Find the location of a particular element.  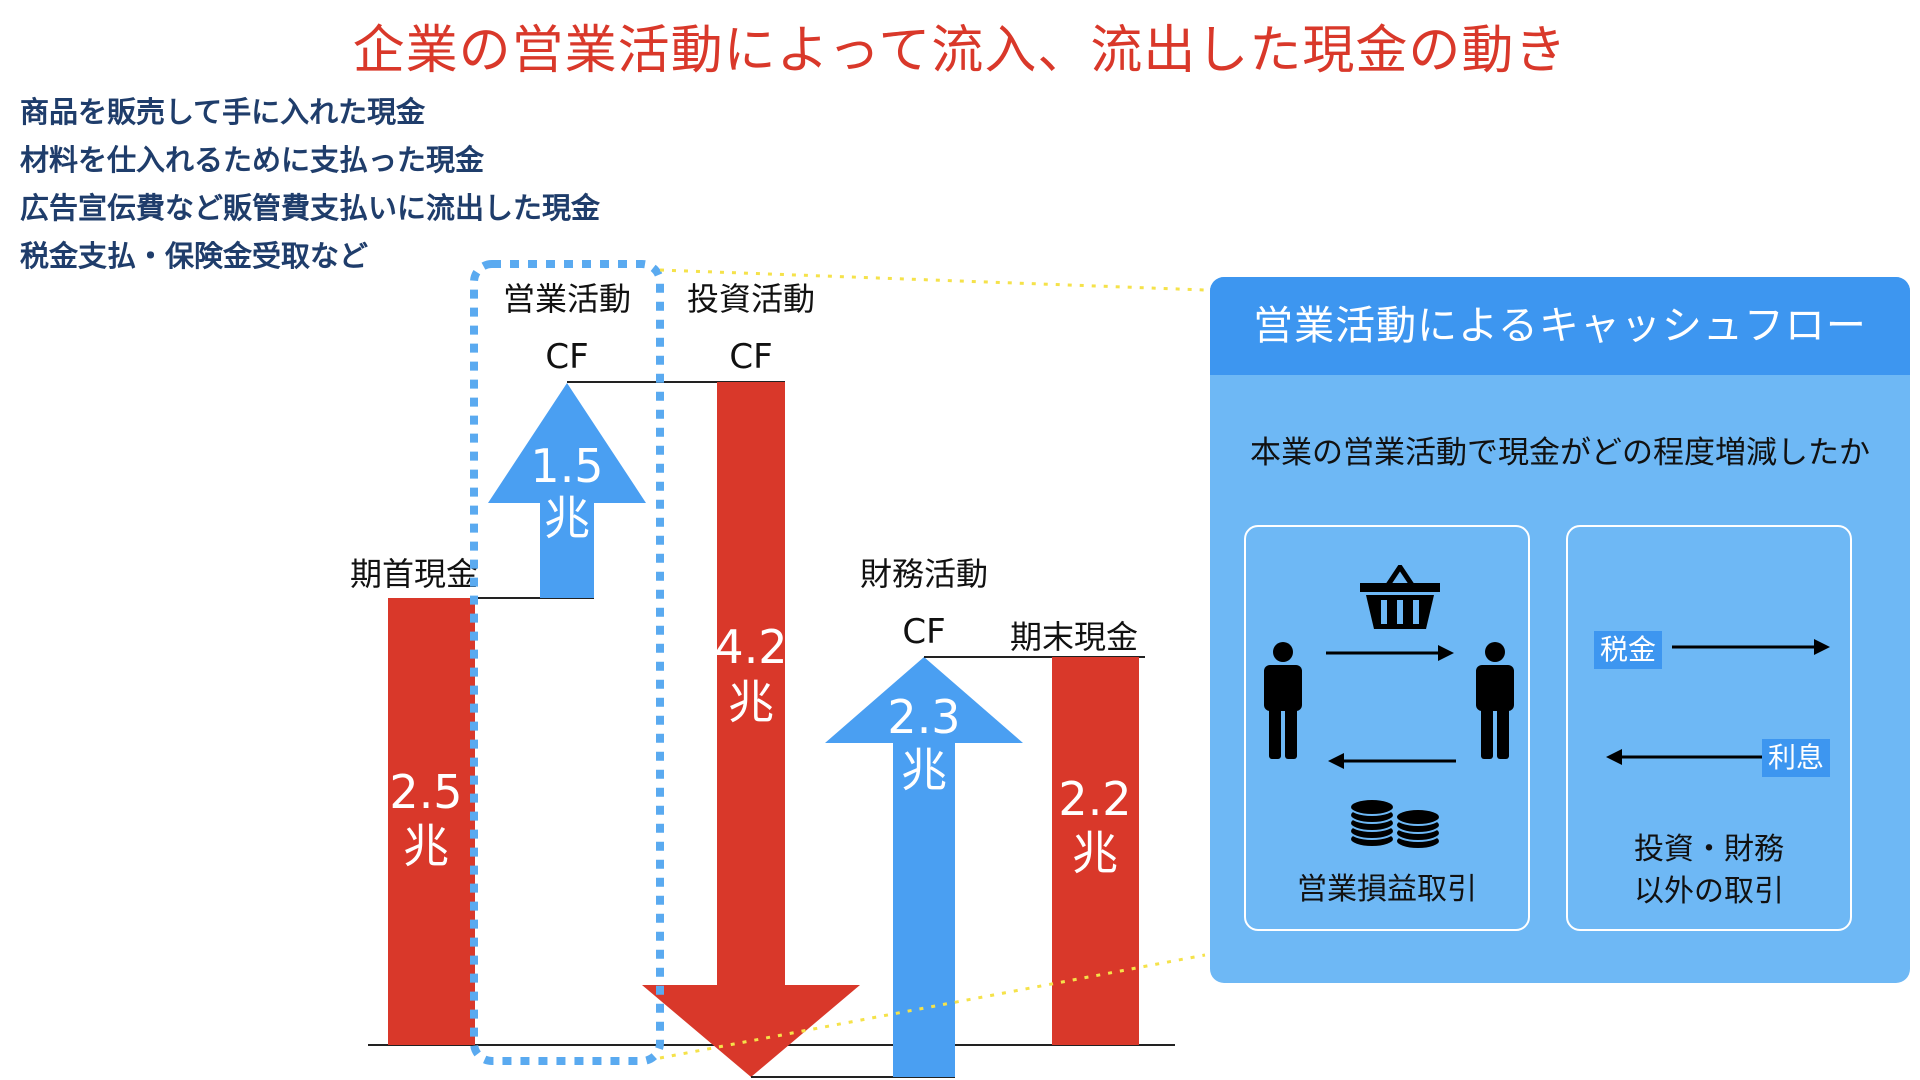

bullet-item: 税金支払・保険金受取など is located at coordinates (194, 256).